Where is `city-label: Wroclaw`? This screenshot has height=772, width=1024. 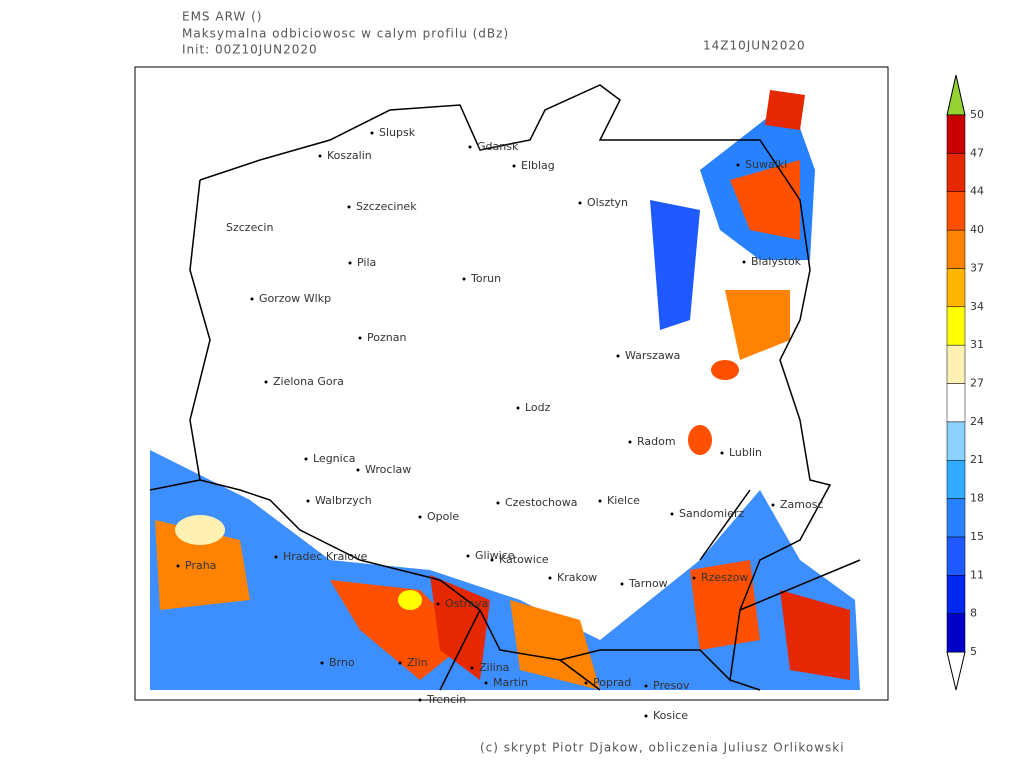
city-label: Wroclaw is located at coordinates (388, 469).